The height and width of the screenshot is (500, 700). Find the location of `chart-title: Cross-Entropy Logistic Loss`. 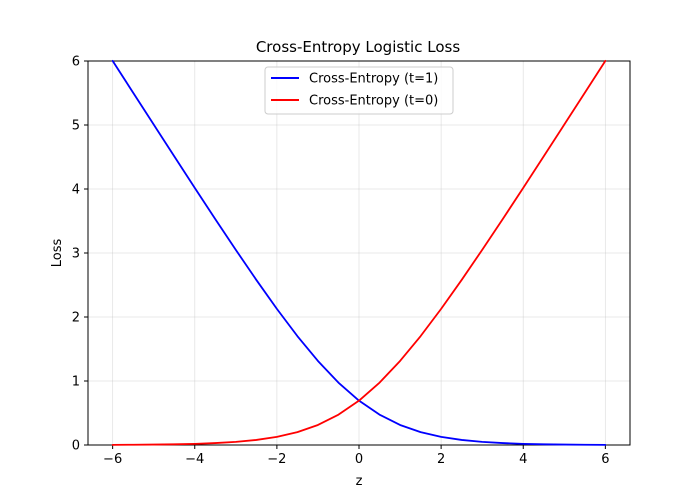

chart-title: Cross-Entropy Logistic Loss is located at coordinates (358, 47).